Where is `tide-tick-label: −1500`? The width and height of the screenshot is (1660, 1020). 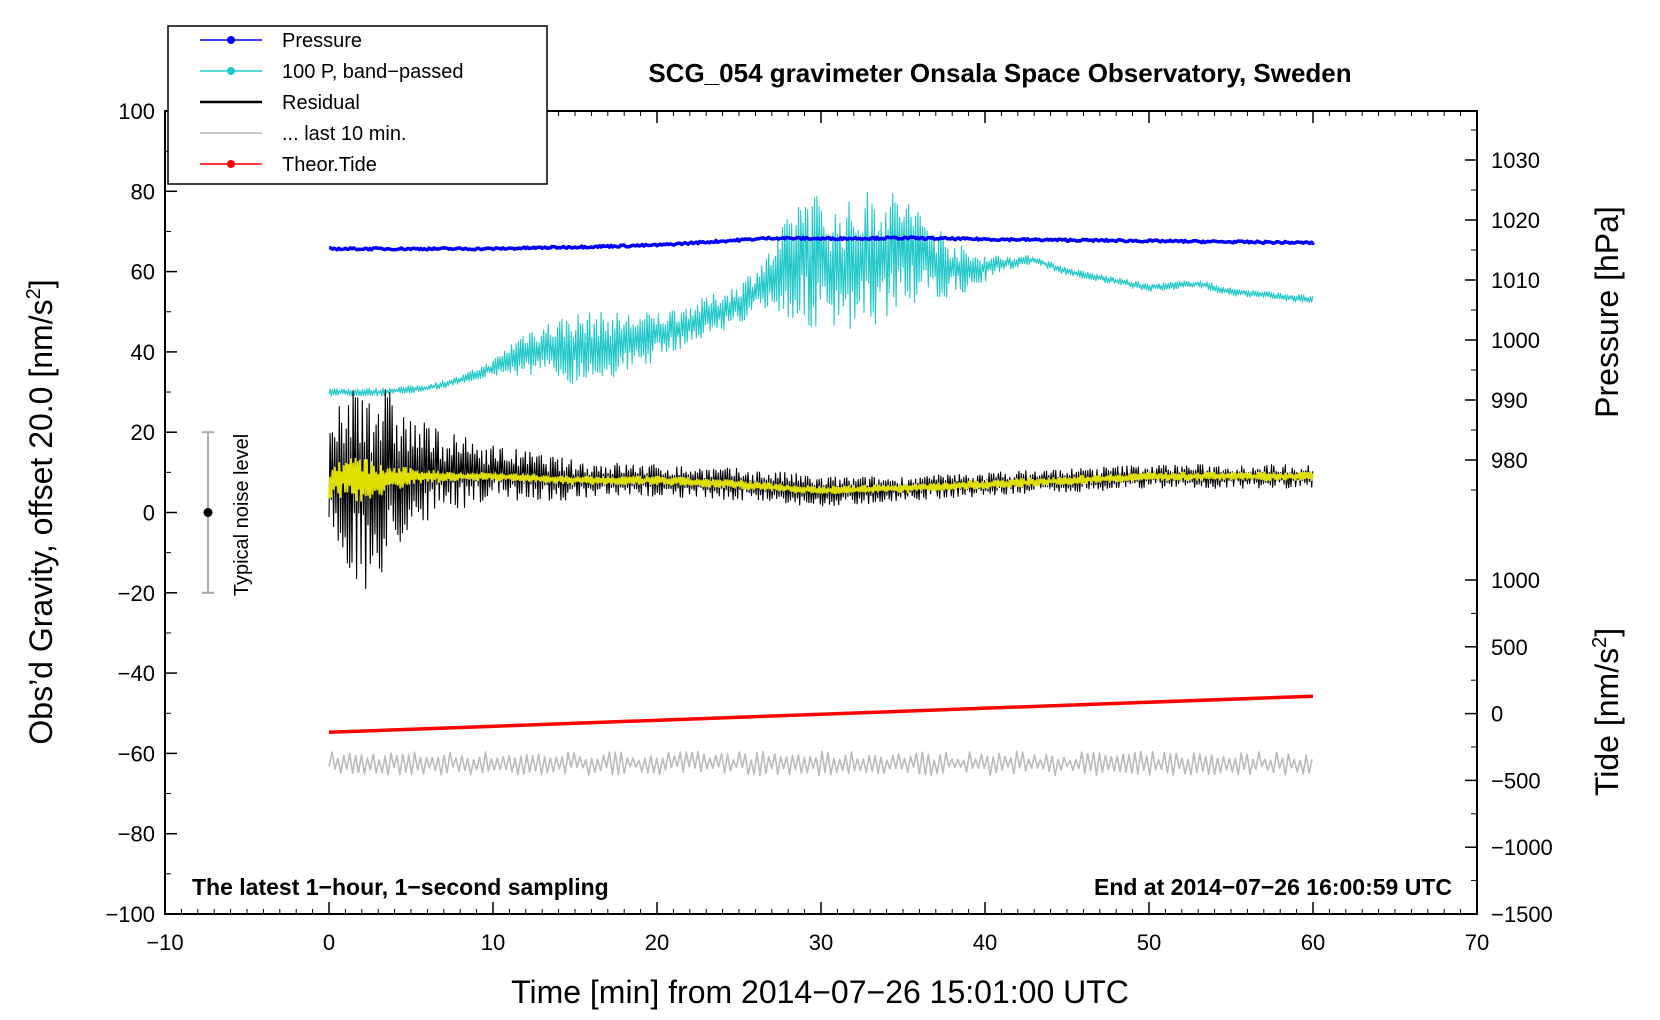
tide-tick-label: −1500 is located at coordinates (1522, 914).